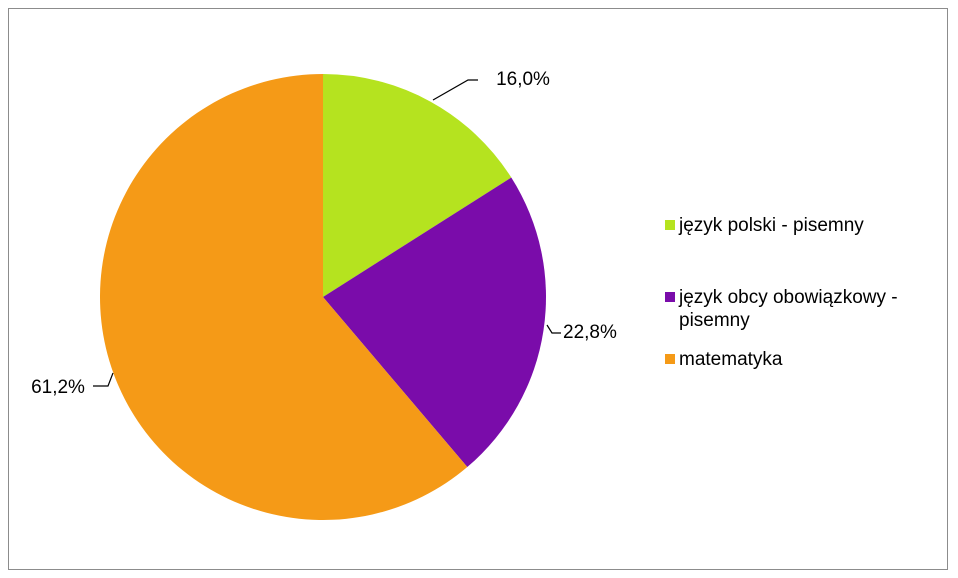  I want to click on pie-slice-jezyk-polski, so click(417, 185).